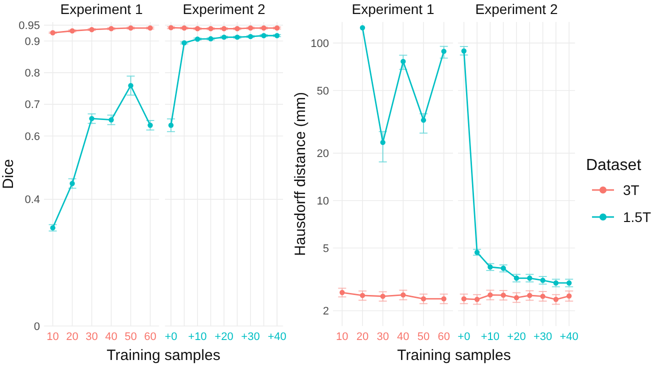 The image size is (661, 365). Describe the element at coordinates (322, 154) in the screenshot. I see `y-tick-label: 20` at that location.